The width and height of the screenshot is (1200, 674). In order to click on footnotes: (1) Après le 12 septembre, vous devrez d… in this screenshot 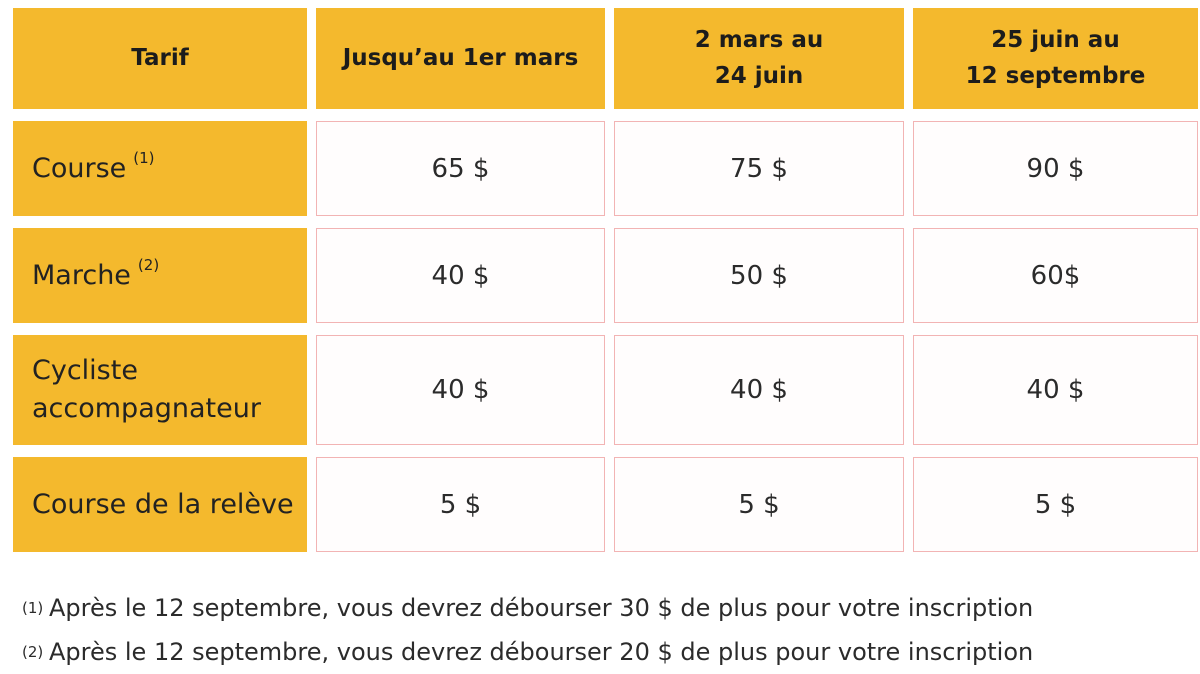, I will do `click(606, 630)`.